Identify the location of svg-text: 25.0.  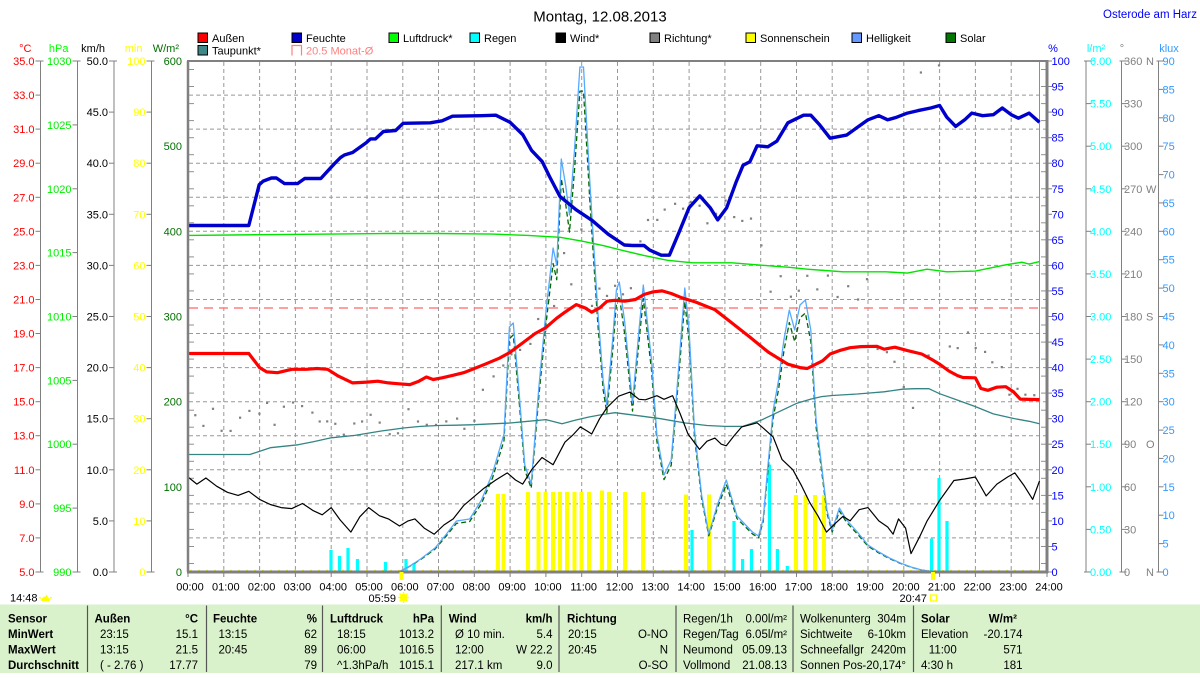
(23, 232).